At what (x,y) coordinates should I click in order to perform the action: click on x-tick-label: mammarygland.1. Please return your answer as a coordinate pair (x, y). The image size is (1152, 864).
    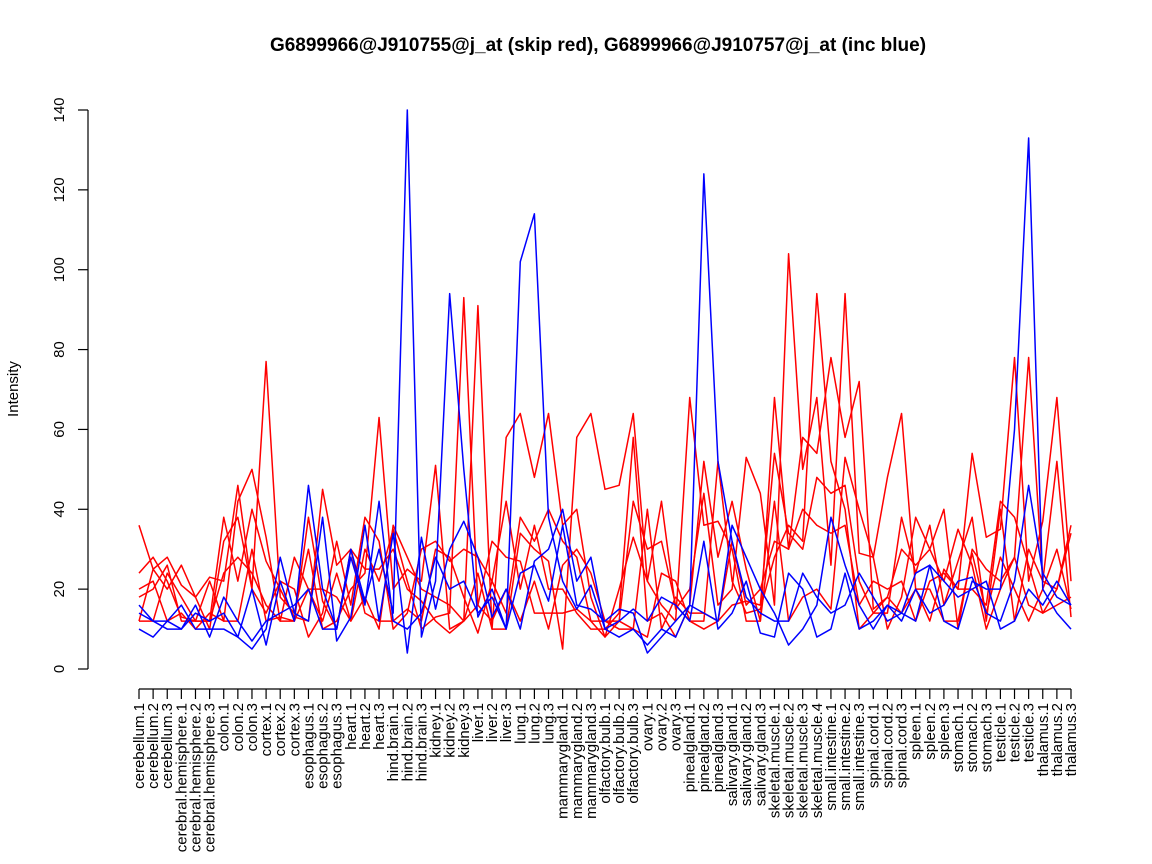
    Looking at the image, I should click on (563, 761).